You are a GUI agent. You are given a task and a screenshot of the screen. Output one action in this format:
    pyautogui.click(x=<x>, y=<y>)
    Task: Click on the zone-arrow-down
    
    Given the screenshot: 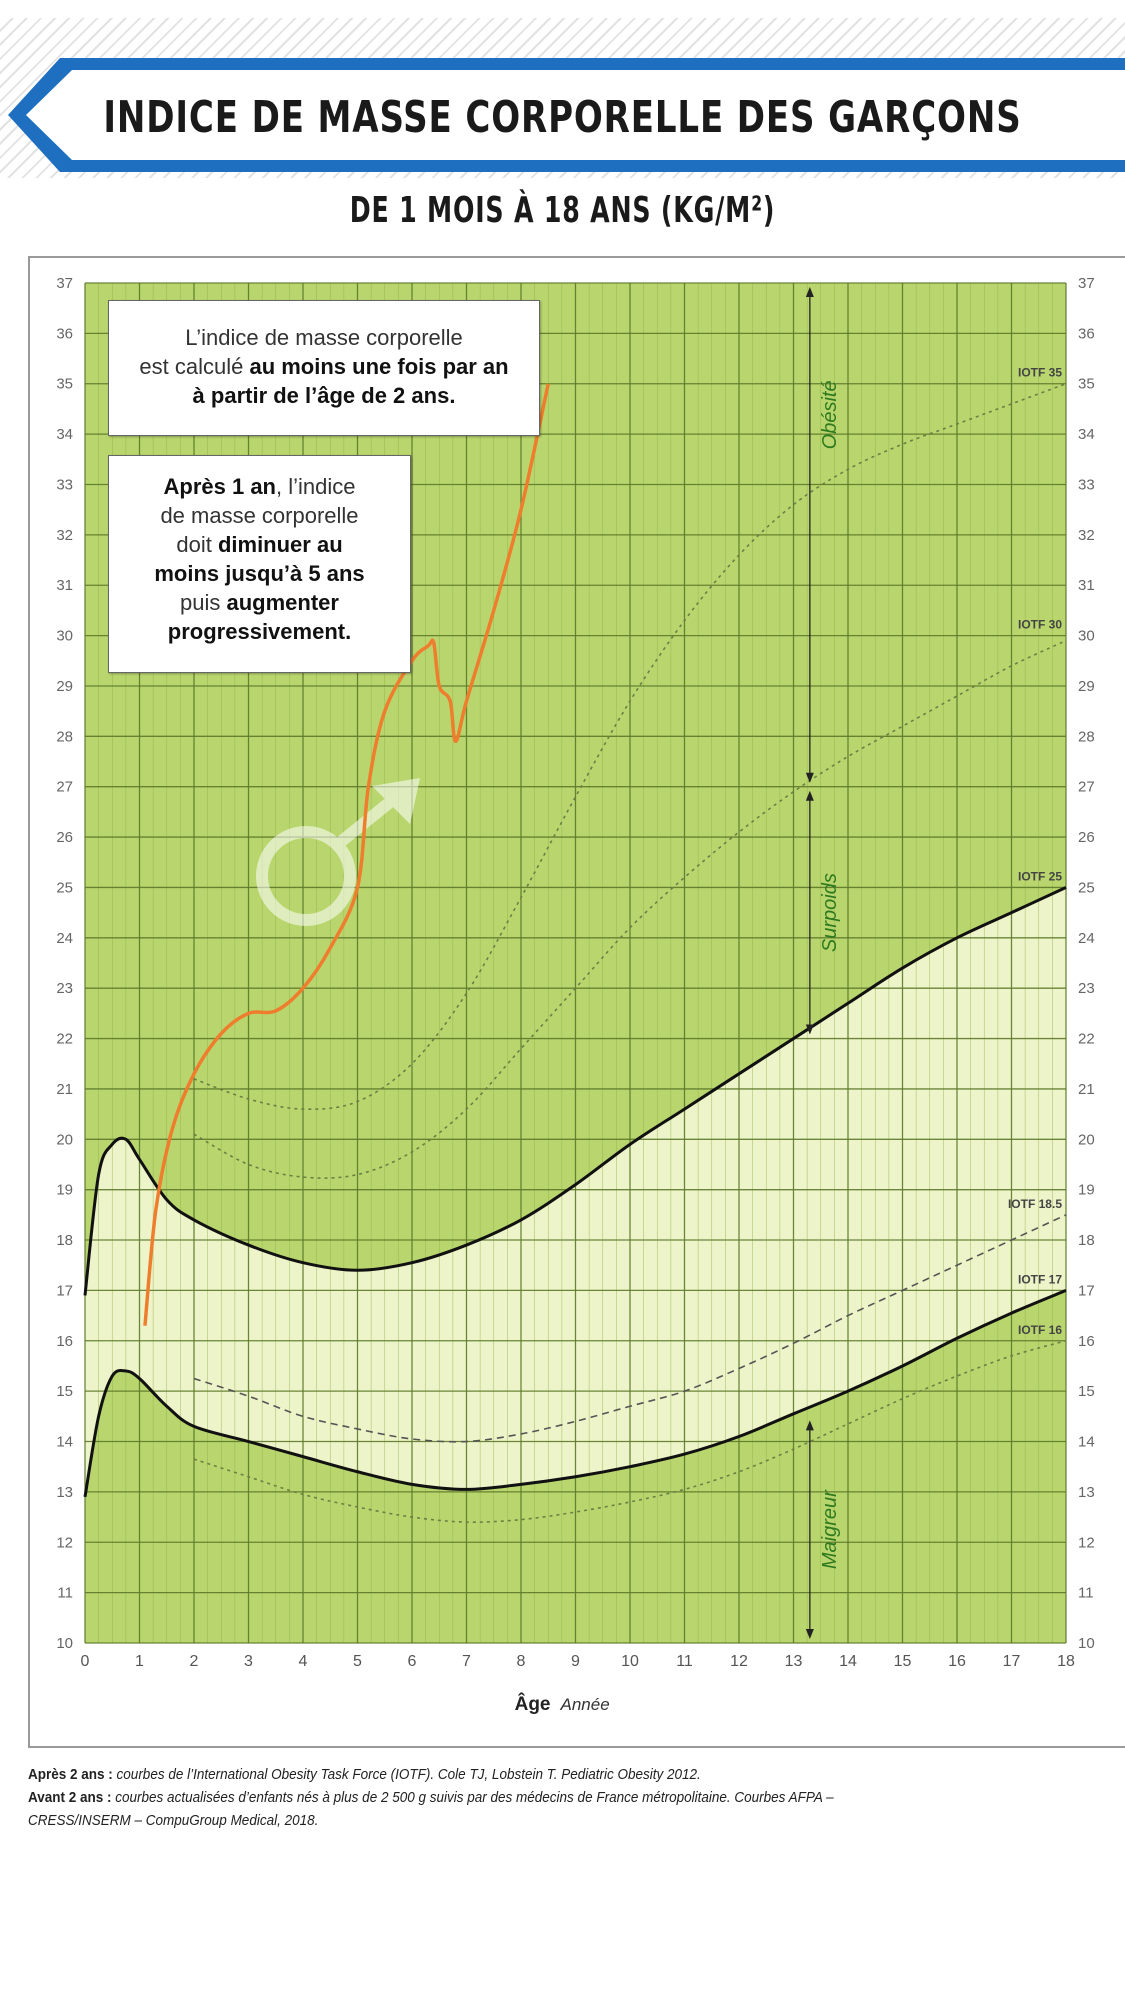 What is the action you would take?
    pyautogui.click(x=809, y=1634)
    